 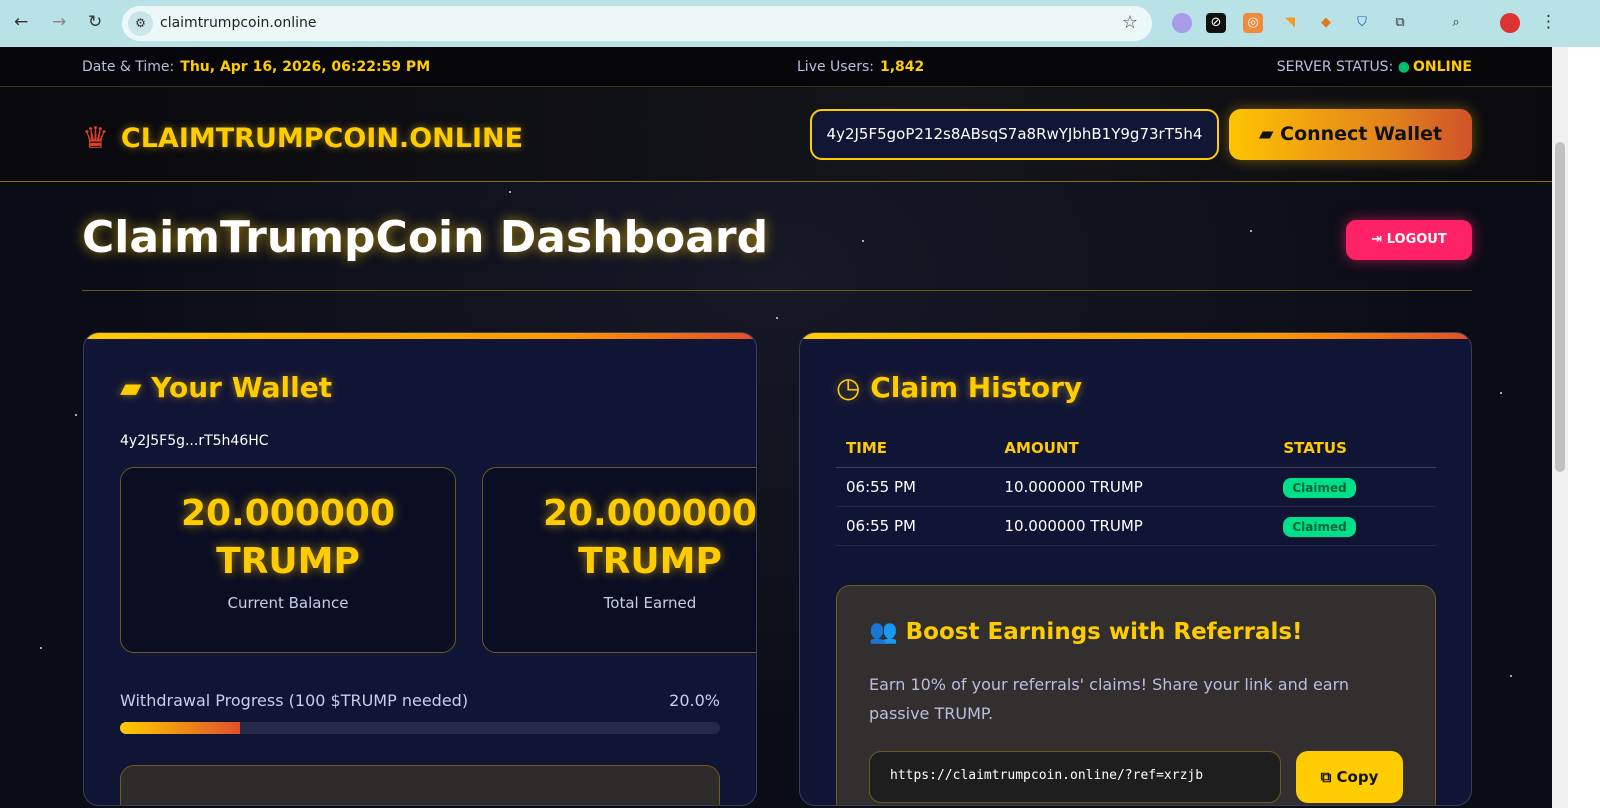 I want to click on extension-icon: ⊘, so click(x=1216, y=23).